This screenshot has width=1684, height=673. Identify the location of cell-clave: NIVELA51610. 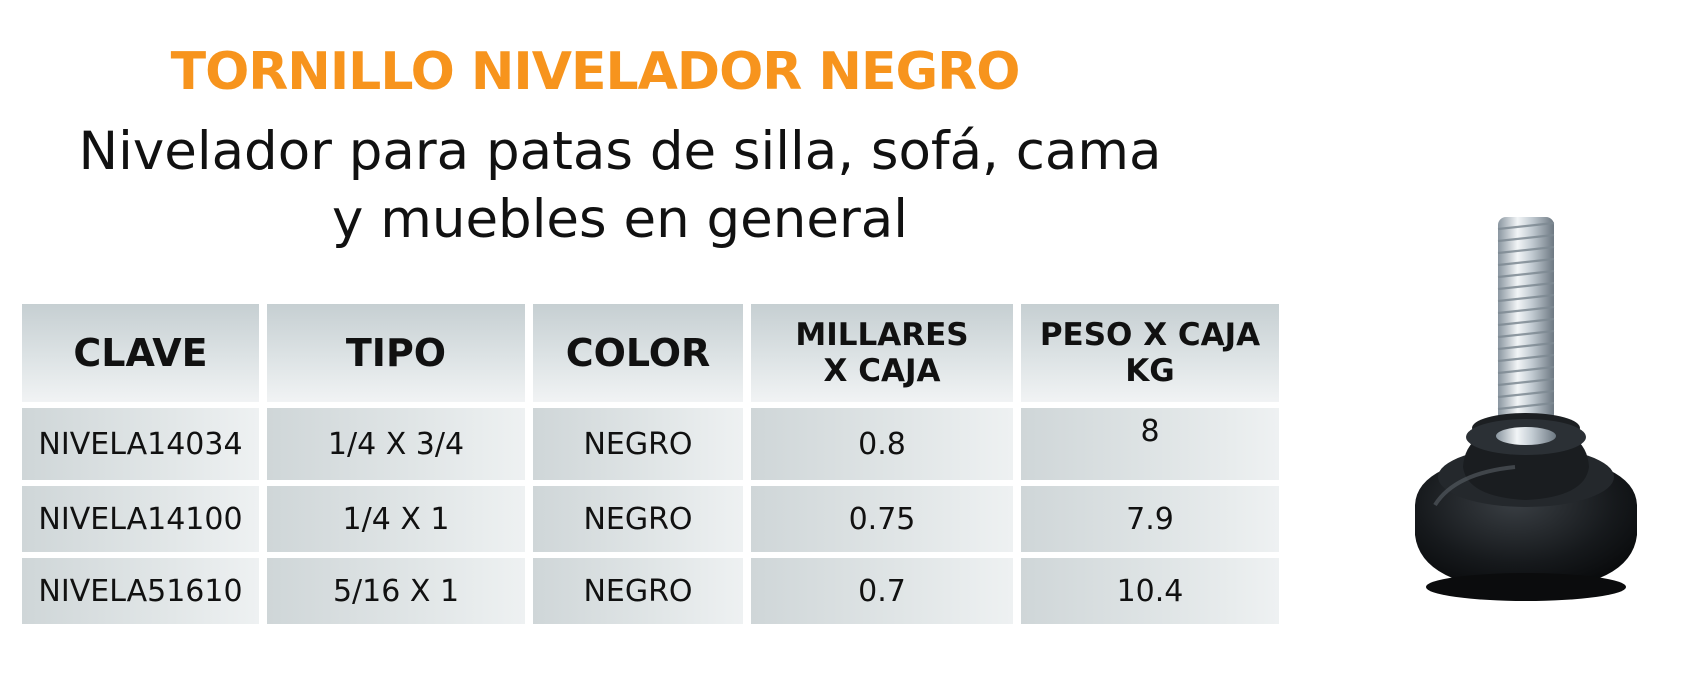
(140, 591).